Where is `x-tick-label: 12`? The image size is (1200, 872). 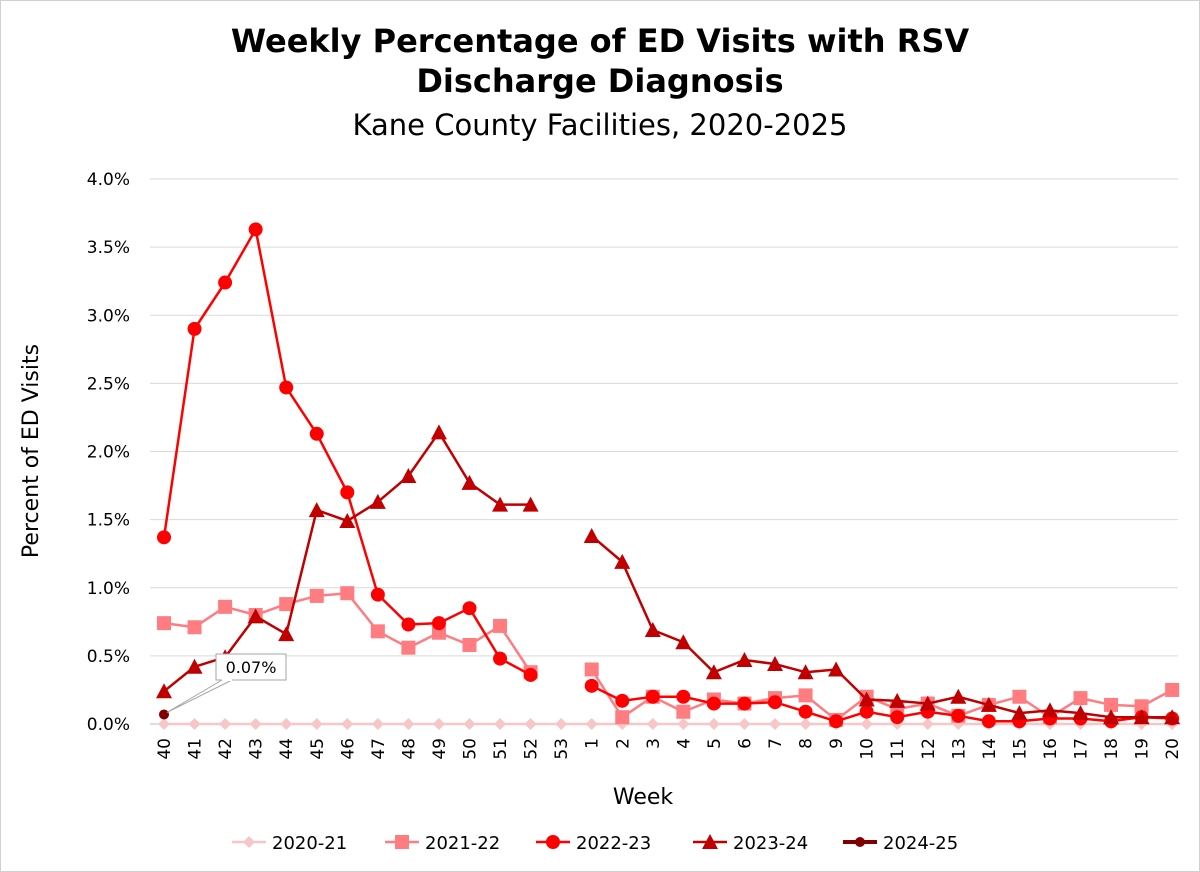 x-tick-label: 12 is located at coordinates (929, 749).